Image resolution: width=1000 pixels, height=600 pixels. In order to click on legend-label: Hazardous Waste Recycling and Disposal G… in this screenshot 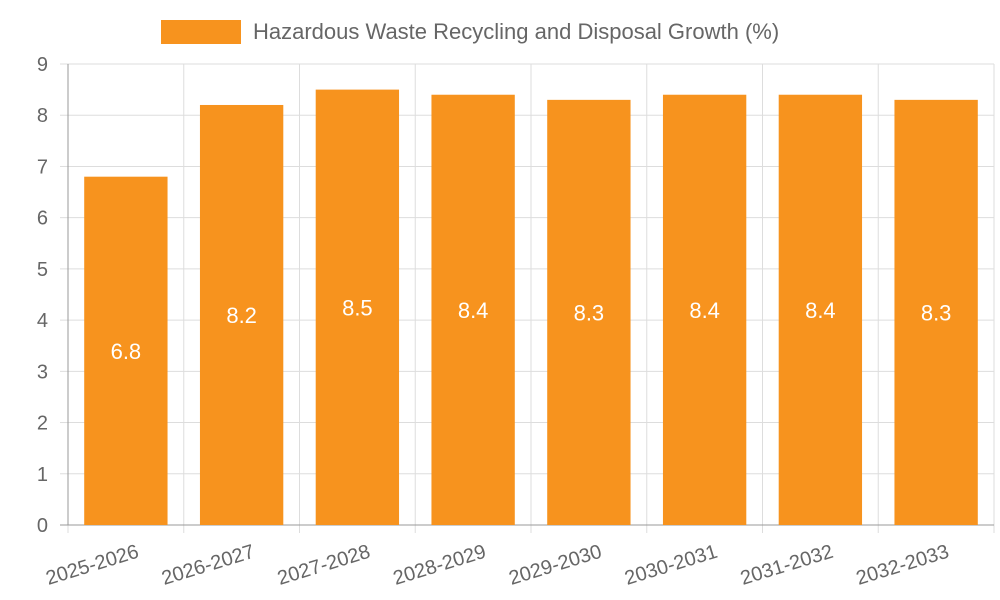, I will do `click(516, 31)`.